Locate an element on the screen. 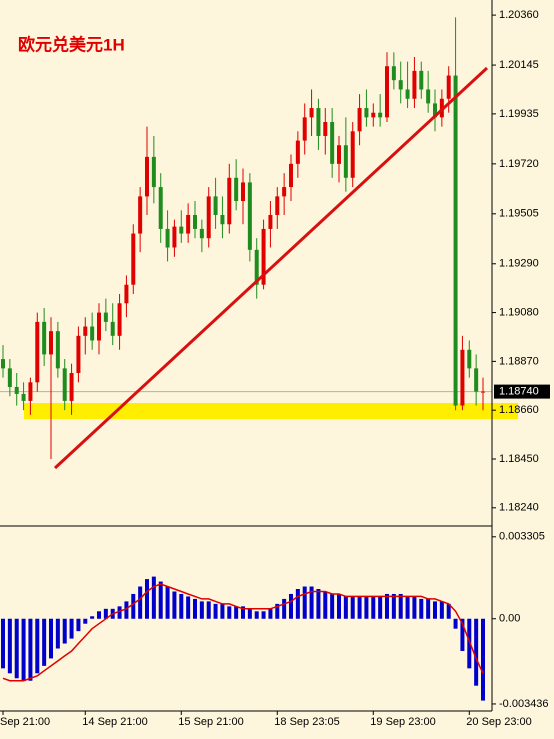 The width and height of the screenshot is (554, 739). y-tick-label: 0.003305 is located at coordinates (522, 537).